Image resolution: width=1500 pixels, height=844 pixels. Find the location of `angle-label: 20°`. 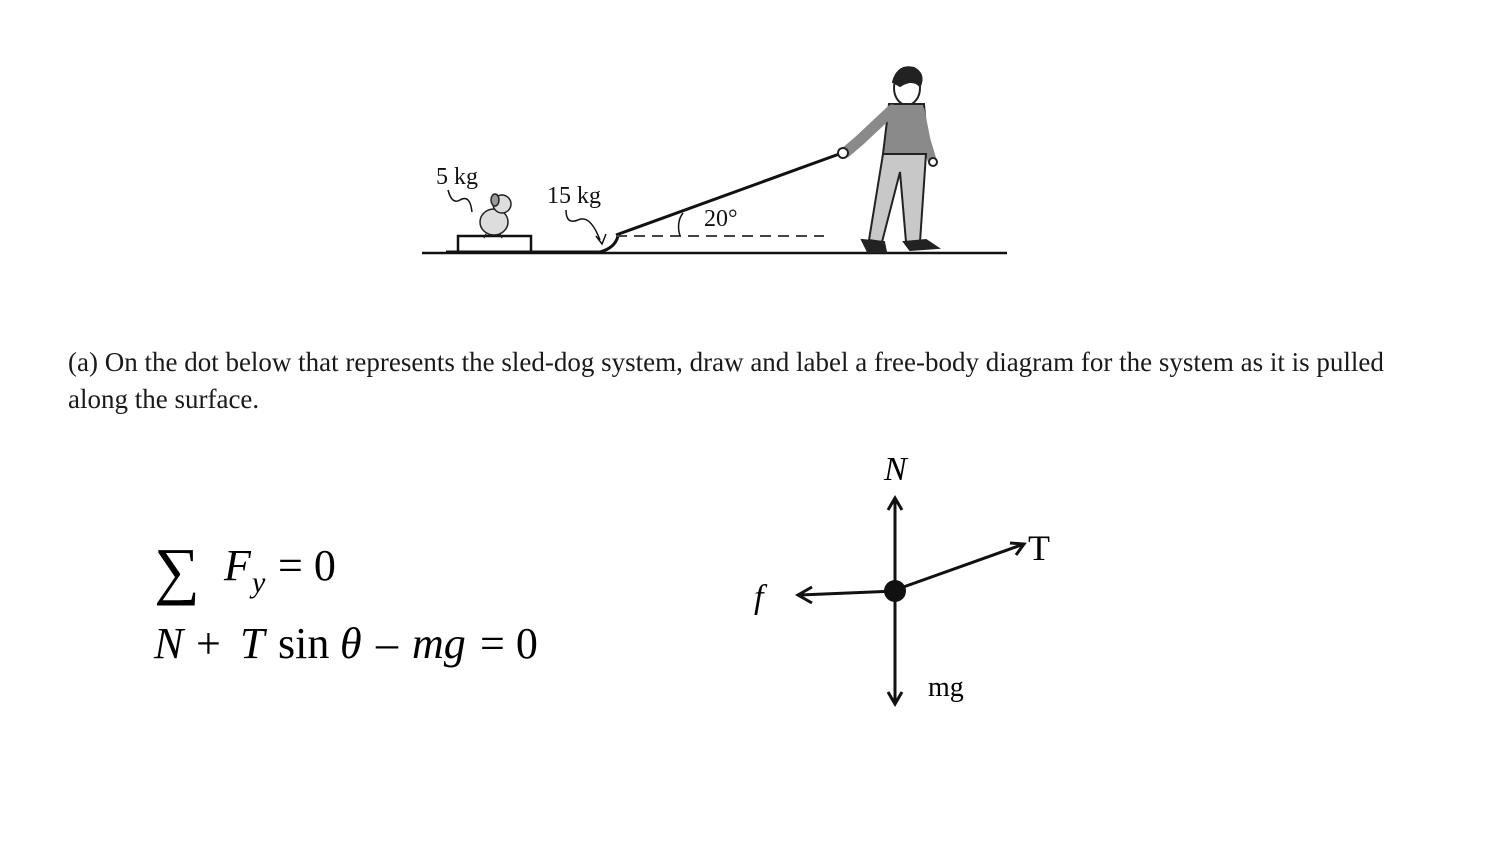

angle-label: 20° is located at coordinates (721, 219).